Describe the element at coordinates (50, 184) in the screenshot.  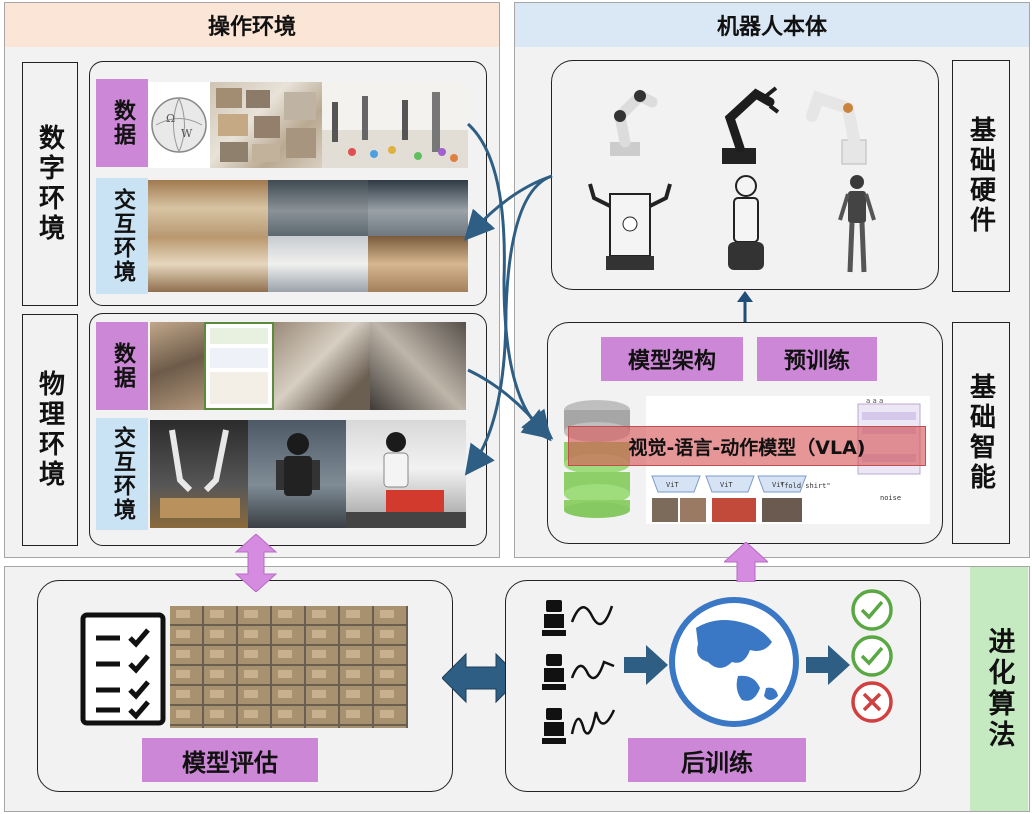
I see `digital-env-label: 数字环境` at that location.